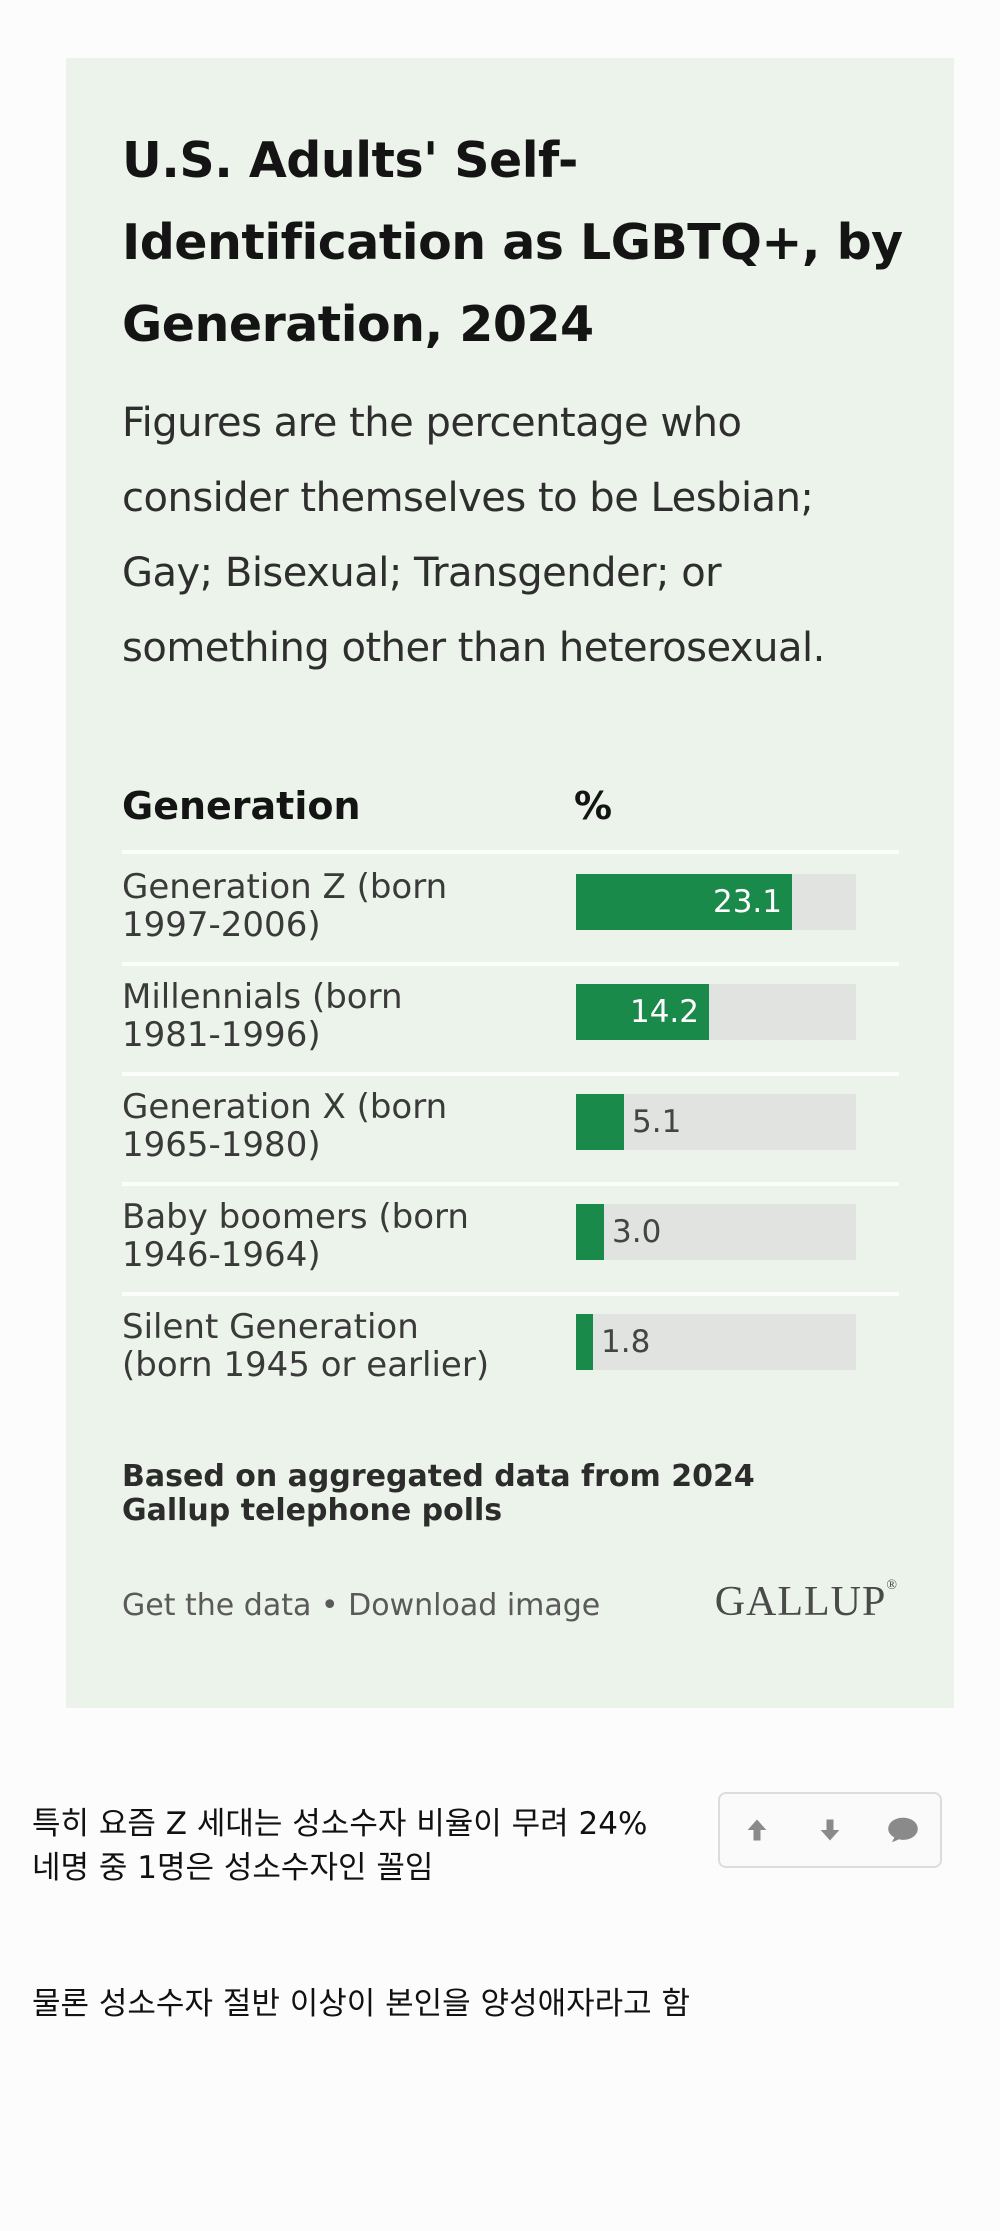  Describe the element at coordinates (468, 498) in the screenshot. I see `chart-subtitle-line: consider themselves to be Lesbian;` at that location.